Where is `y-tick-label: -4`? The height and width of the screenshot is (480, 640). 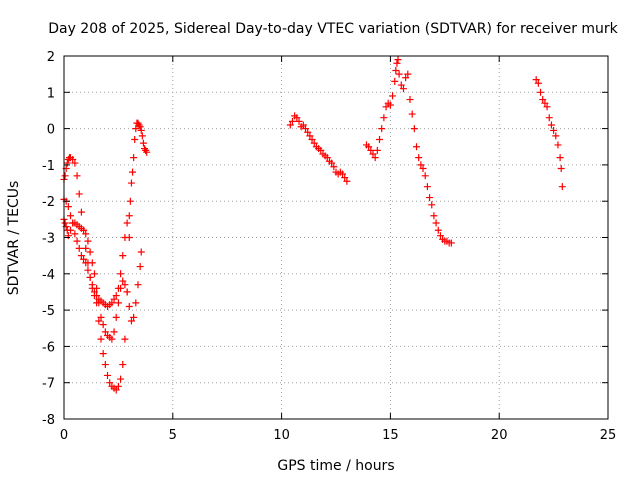 y-tick-label: -4 is located at coordinates (48, 275).